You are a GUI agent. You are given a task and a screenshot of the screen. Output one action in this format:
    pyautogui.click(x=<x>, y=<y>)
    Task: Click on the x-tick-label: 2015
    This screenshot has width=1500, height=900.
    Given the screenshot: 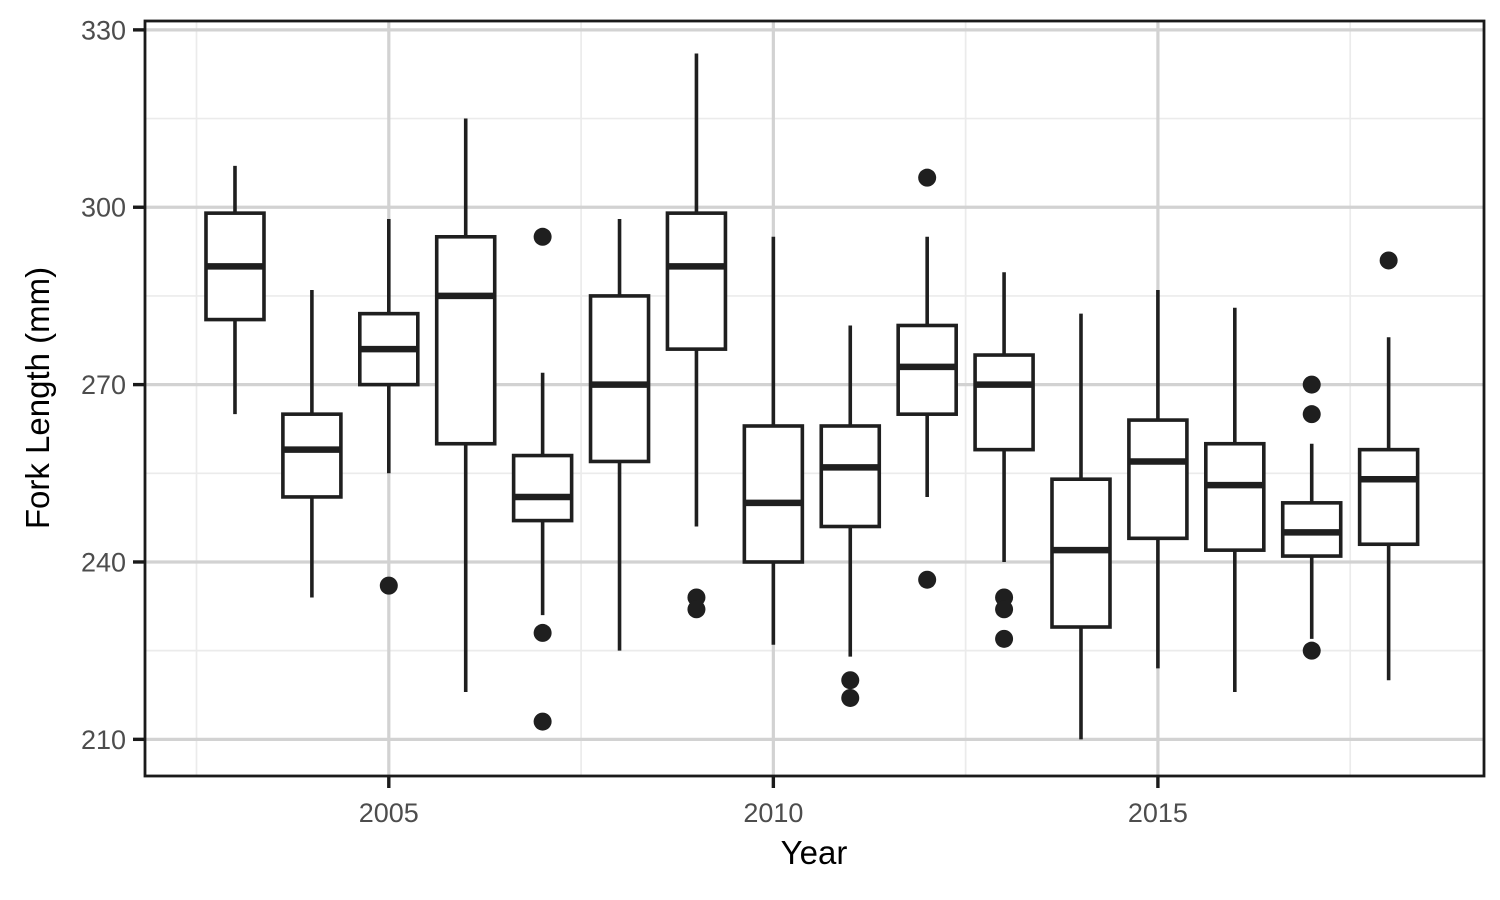 What is the action you would take?
    pyautogui.click(x=1158, y=813)
    